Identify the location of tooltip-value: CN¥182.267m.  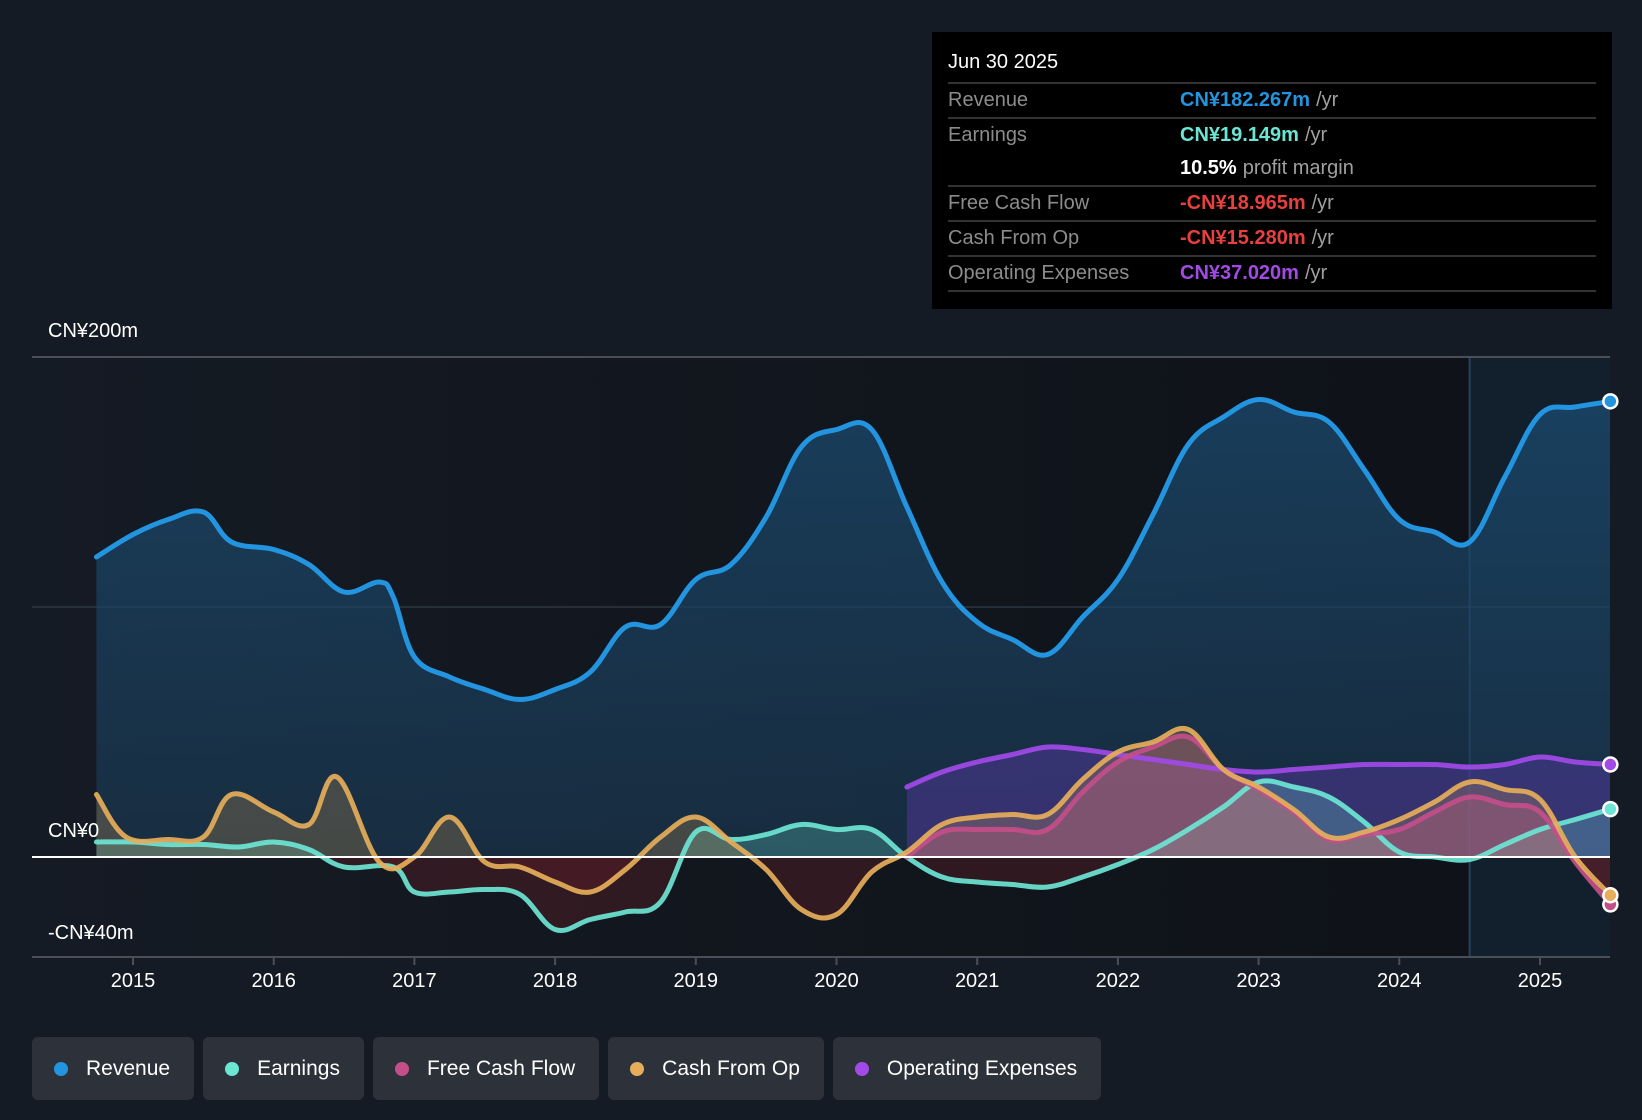
(1245, 100).